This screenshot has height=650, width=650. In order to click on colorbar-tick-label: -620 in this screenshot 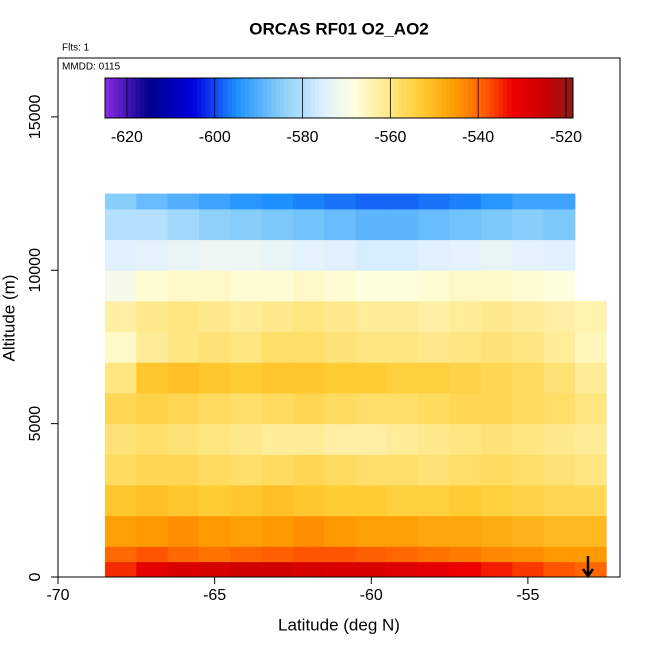, I will do `click(127, 137)`.